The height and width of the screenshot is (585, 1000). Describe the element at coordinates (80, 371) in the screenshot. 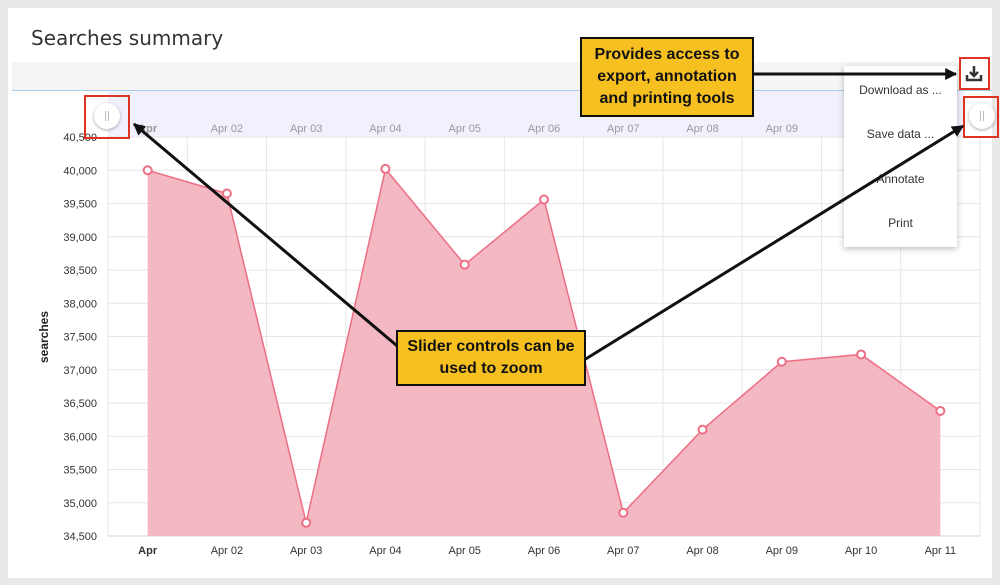

I see `y-tick-label: 37,000` at that location.